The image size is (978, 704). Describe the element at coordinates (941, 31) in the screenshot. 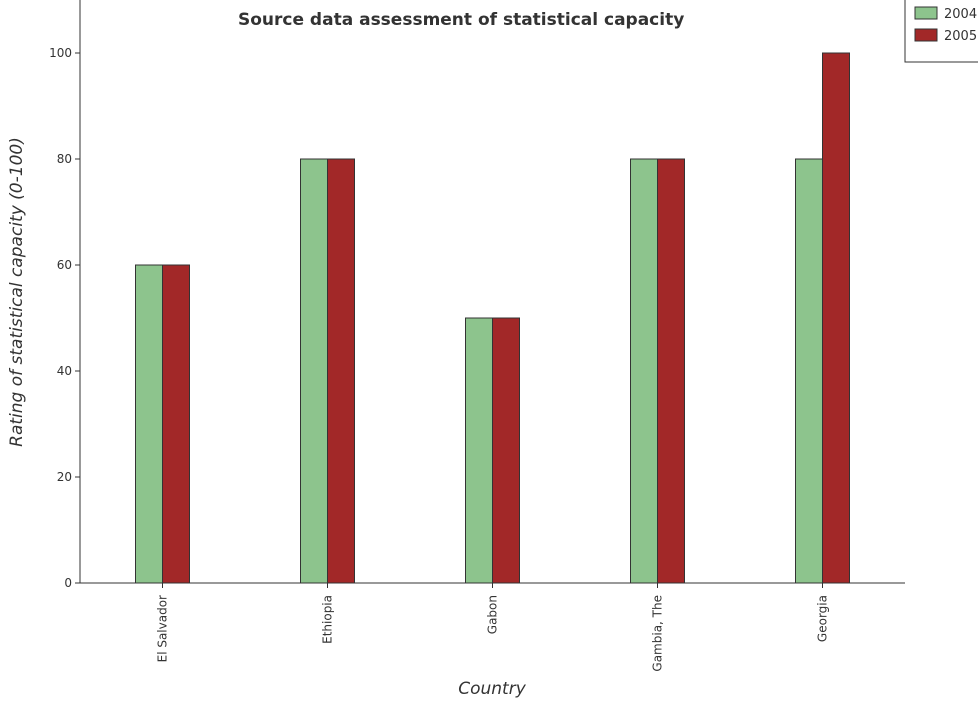

I see `legend: 2004 2005` at that location.